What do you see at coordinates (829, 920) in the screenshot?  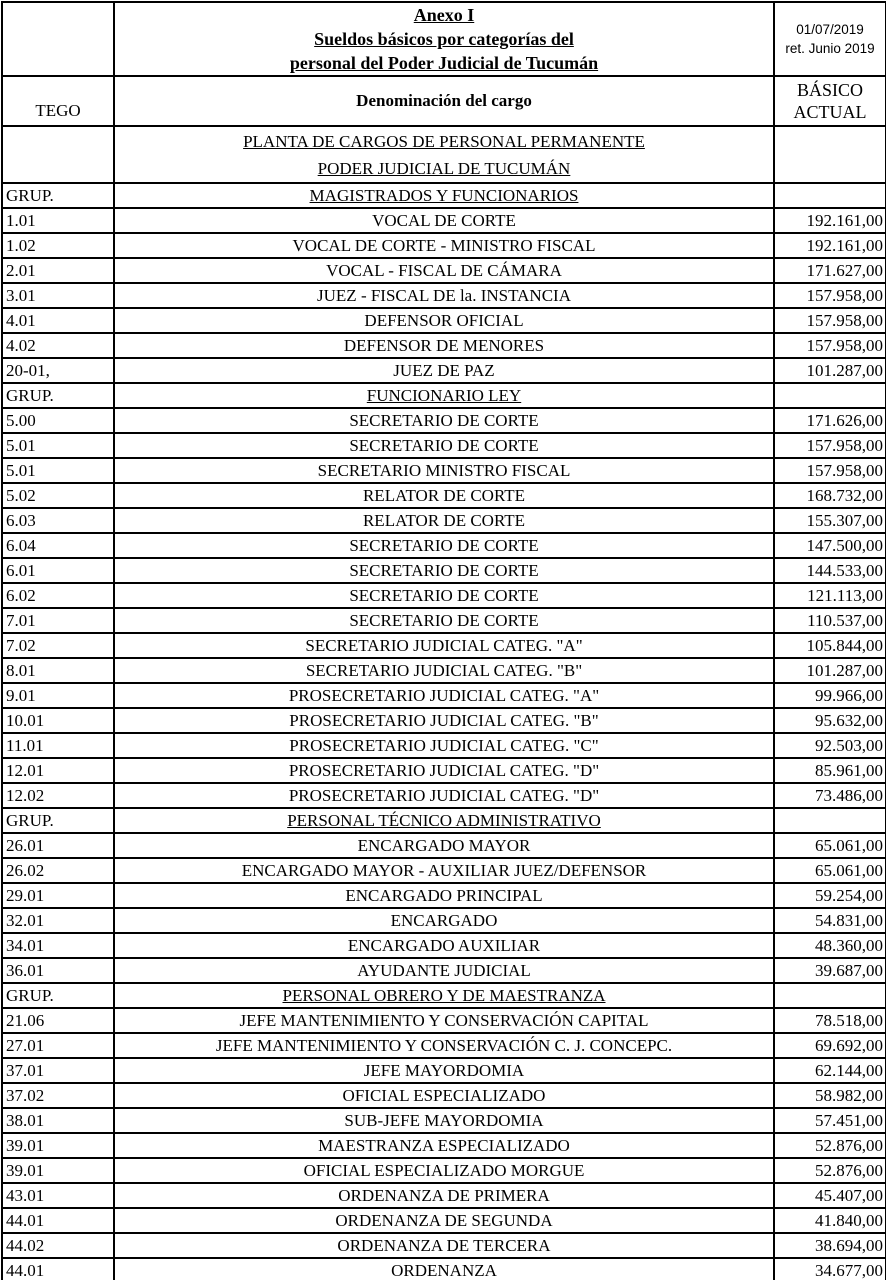 I see `basic-salary-amount: 54.831,00` at bounding box center [829, 920].